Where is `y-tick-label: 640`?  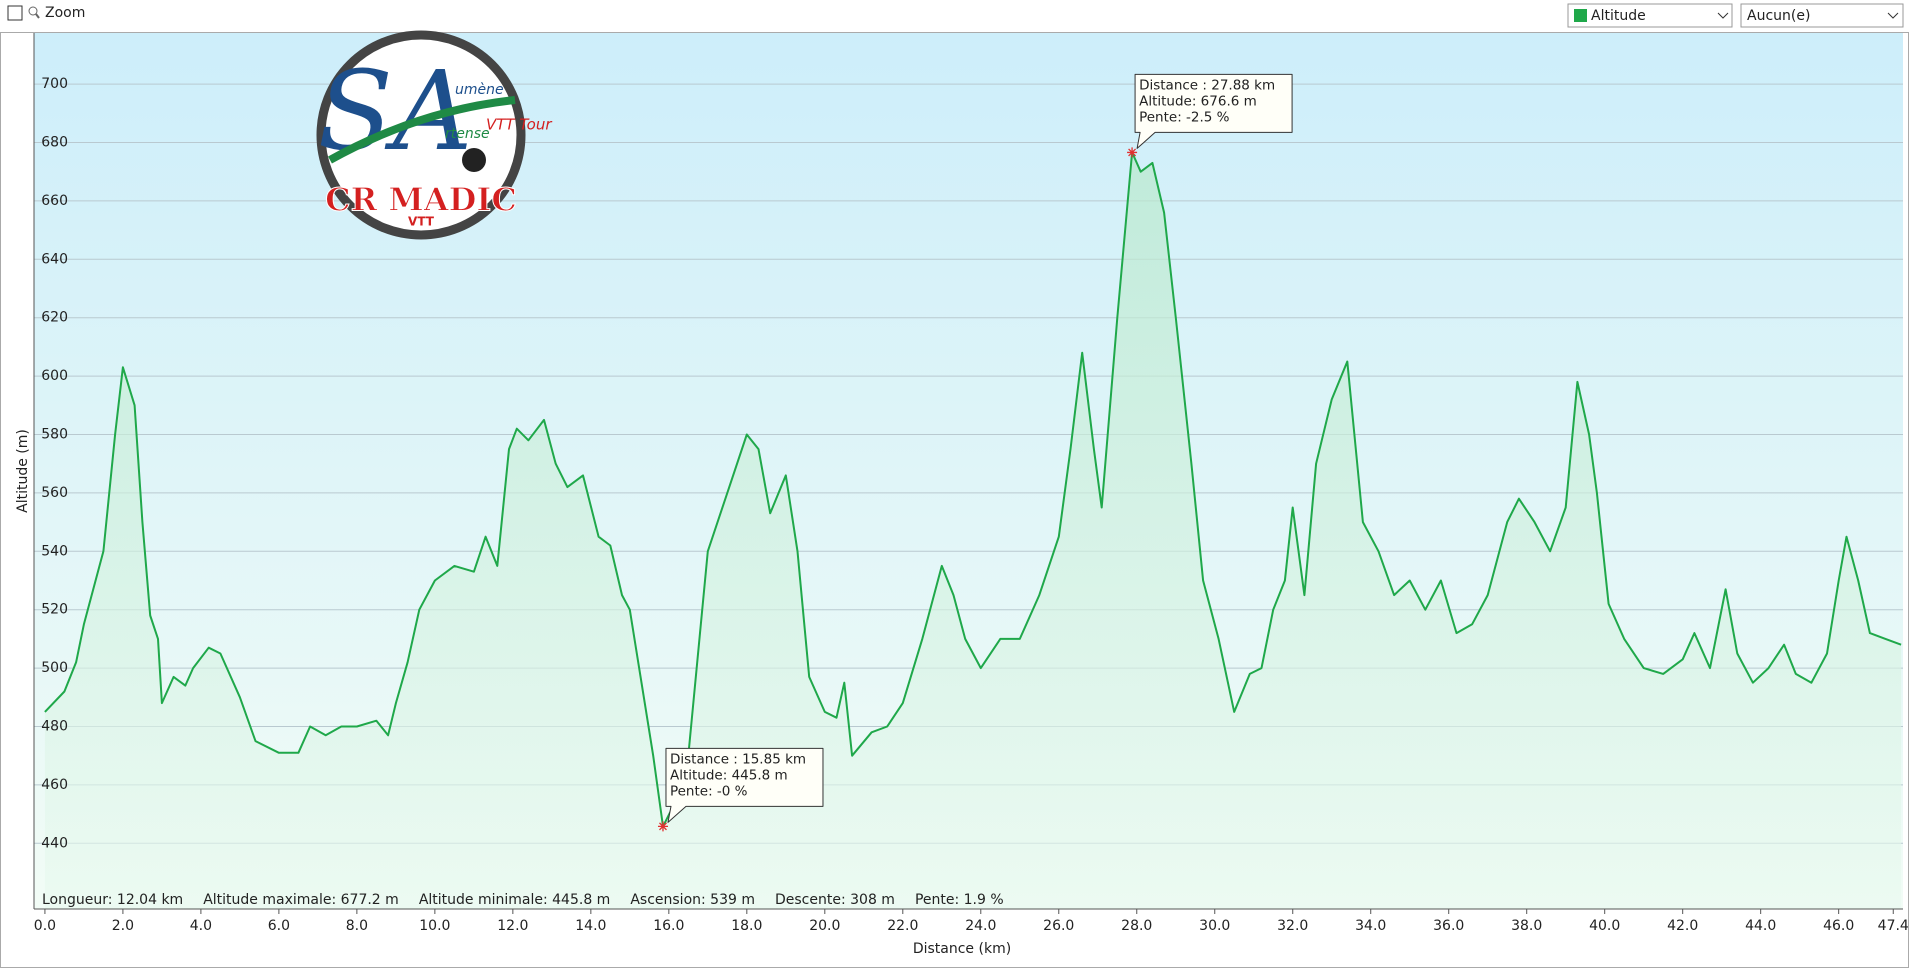 y-tick-label: 640 is located at coordinates (54, 259).